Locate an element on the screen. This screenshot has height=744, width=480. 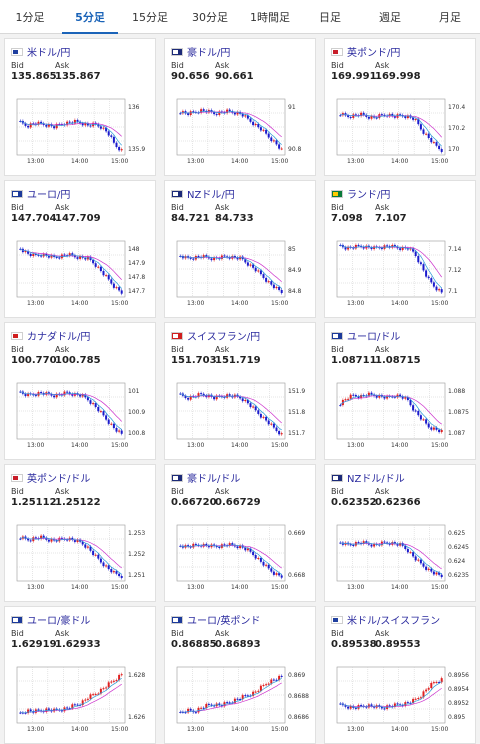
y-tick-label: 1.626 is located at coordinates (136, 717).